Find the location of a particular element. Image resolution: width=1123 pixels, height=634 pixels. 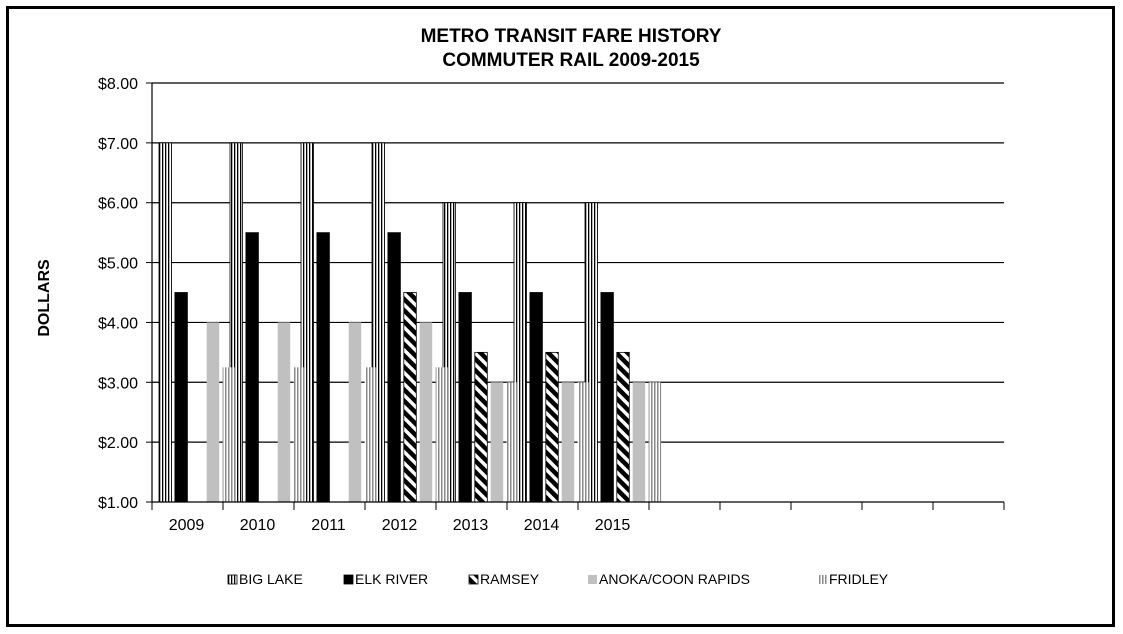

x-tick-label: 2010 is located at coordinates (258, 525).